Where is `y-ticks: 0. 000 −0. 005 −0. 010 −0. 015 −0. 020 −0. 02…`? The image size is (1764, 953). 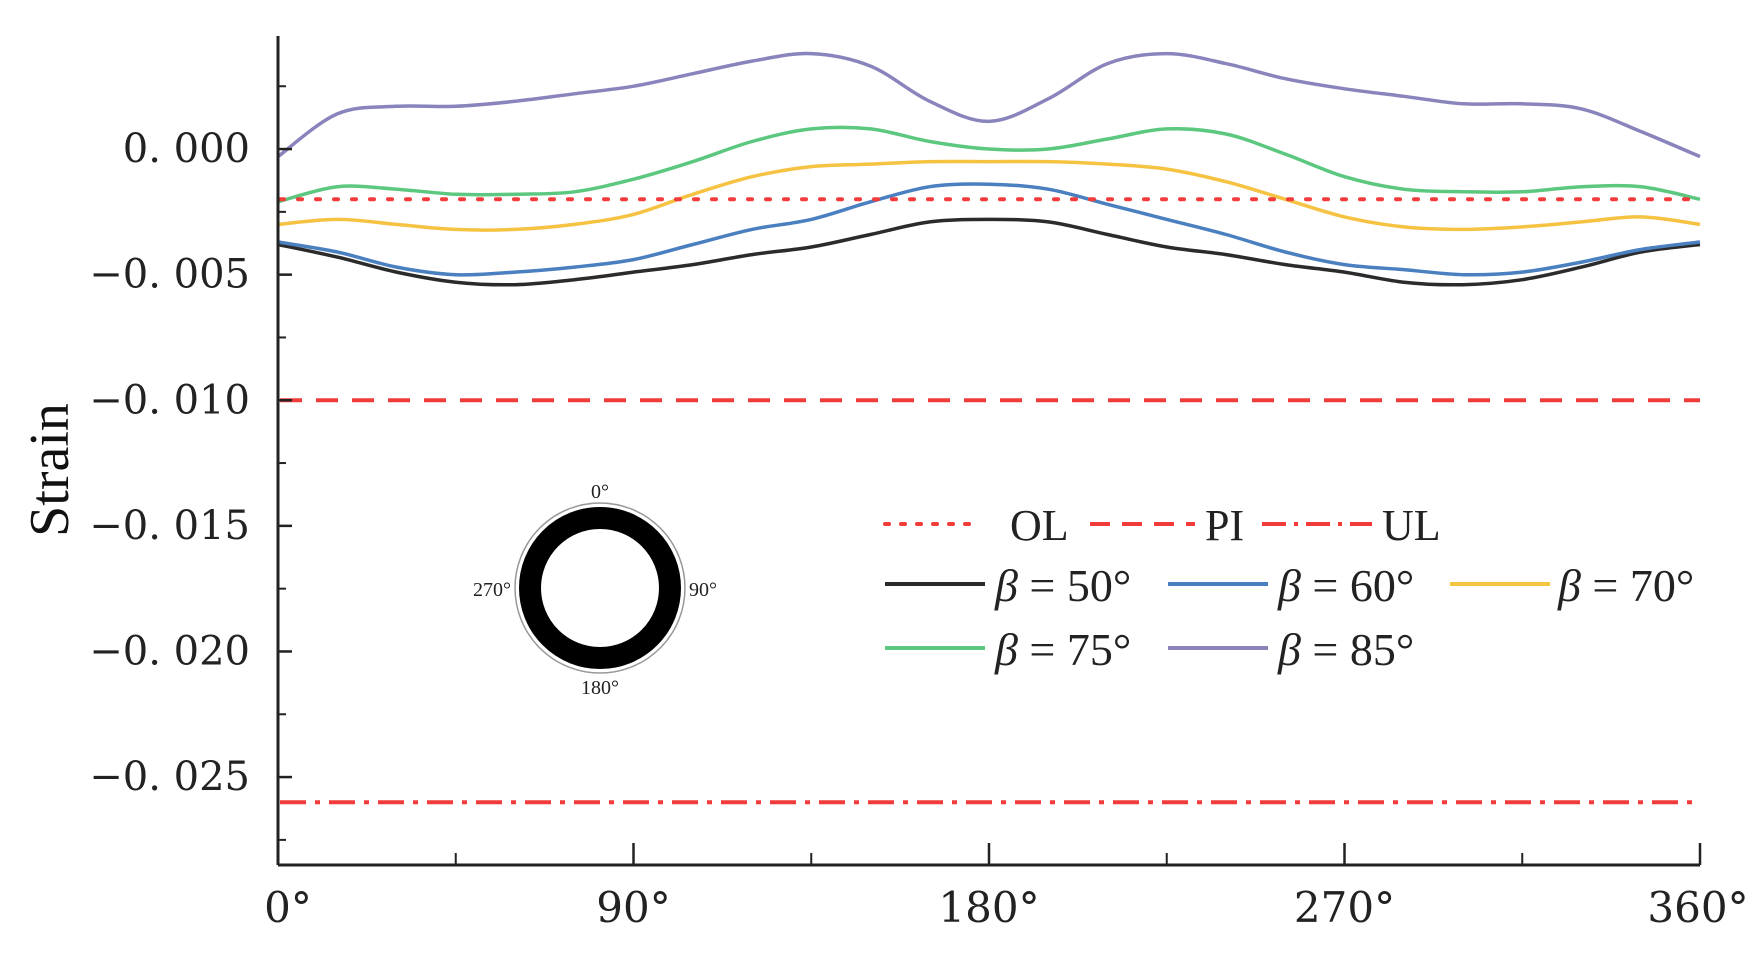
y-ticks: 0. 000 −0. 005 −0. 010 −0. 015 −0. 020 −0. 02… is located at coordinates (190, 463).